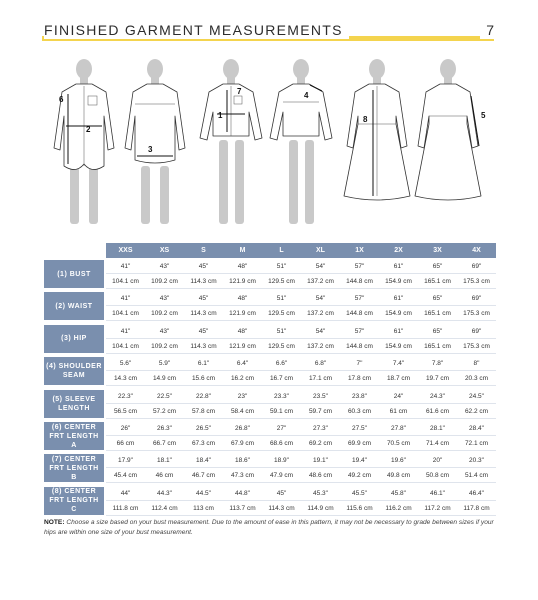 This screenshot has width=538, height=600. What do you see at coordinates (242, 476) in the screenshot?
I see `table-cell: 47.3 cm` at bounding box center [242, 476].